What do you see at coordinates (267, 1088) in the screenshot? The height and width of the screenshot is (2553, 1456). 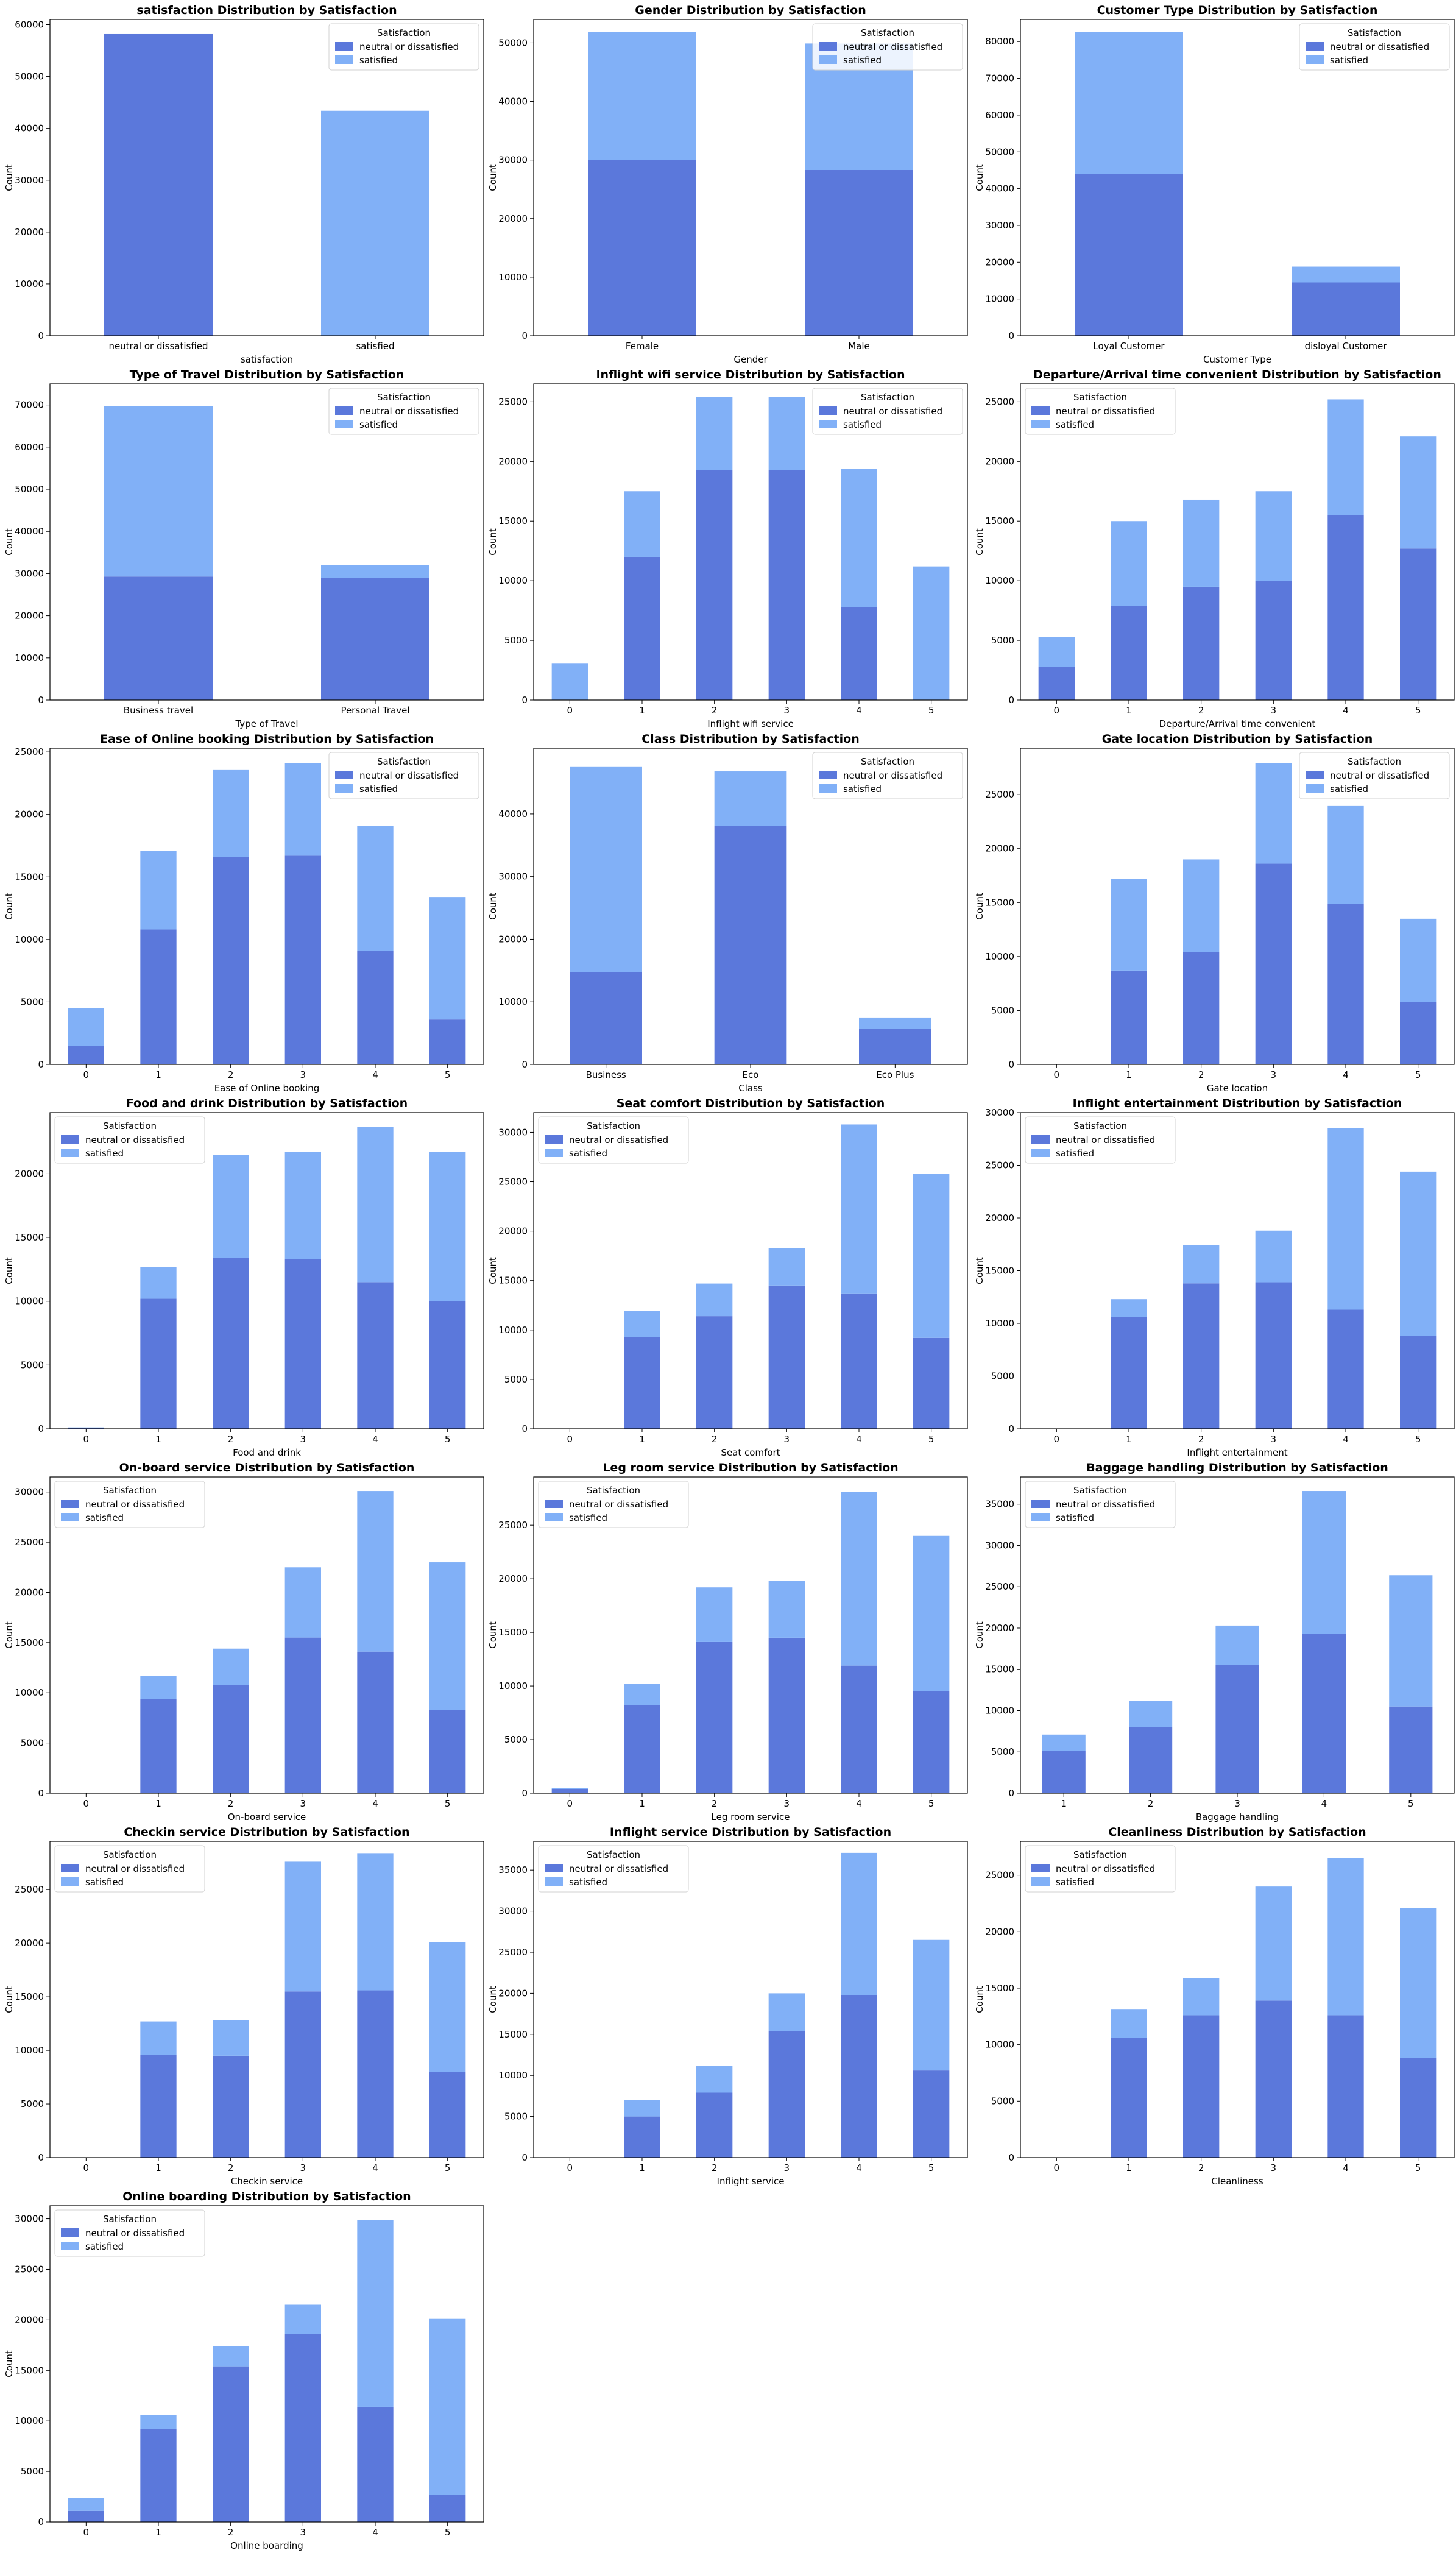 I see `x-axis-label: Ease of Online booking` at bounding box center [267, 1088].